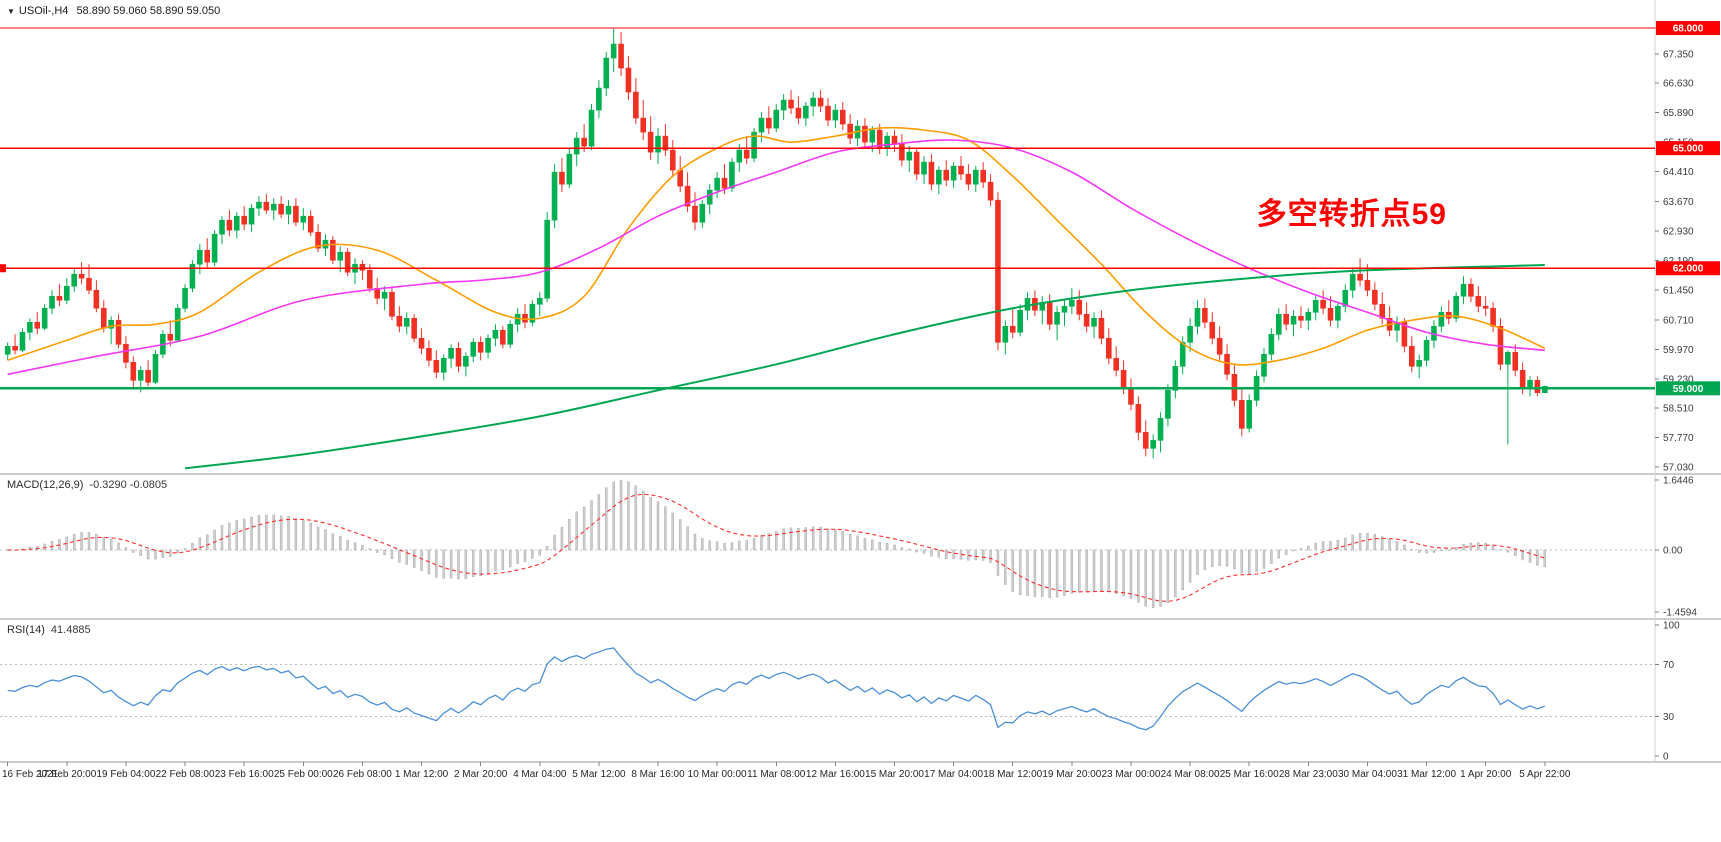  I want to click on rsi-indicator-label: RSI(14) 41.4885, so click(49, 630).